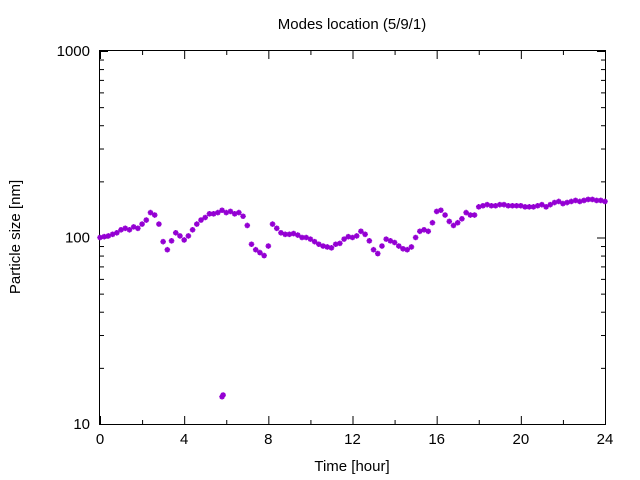 This screenshot has width=640, height=480. I want to click on y-tick-label: 100, so click(77, 238).